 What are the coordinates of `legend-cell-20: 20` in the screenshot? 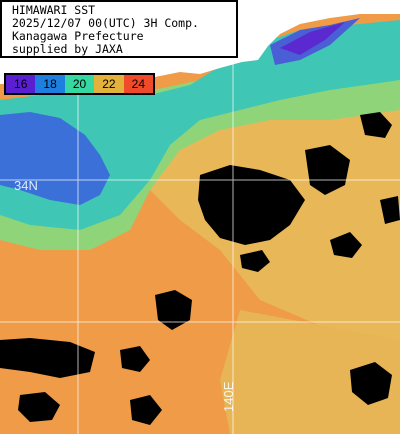 It's located at (79, 84).